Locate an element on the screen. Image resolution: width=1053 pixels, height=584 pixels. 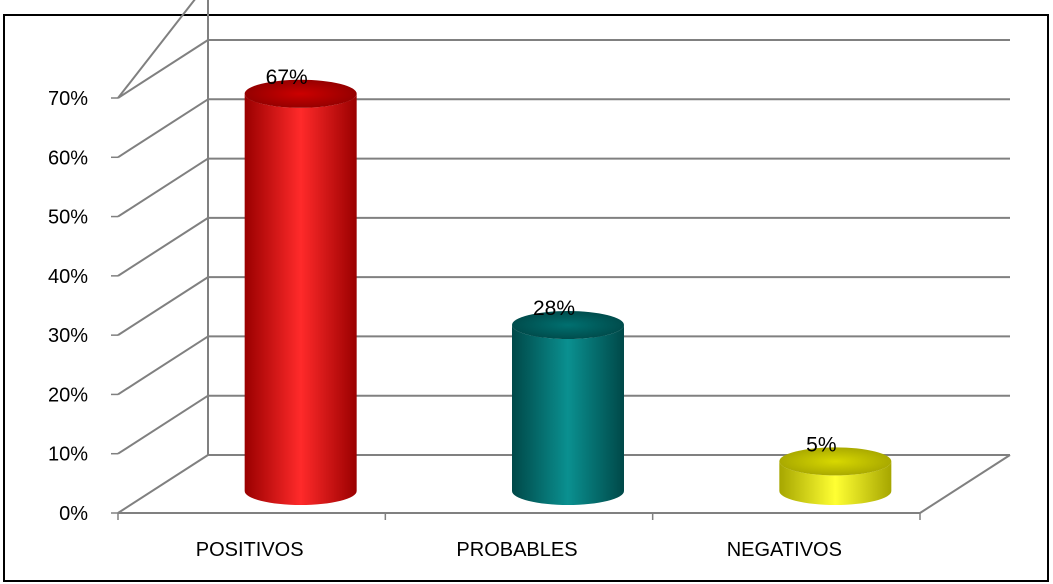
y-tick-label: 50% is located at coordinates (68, 218).